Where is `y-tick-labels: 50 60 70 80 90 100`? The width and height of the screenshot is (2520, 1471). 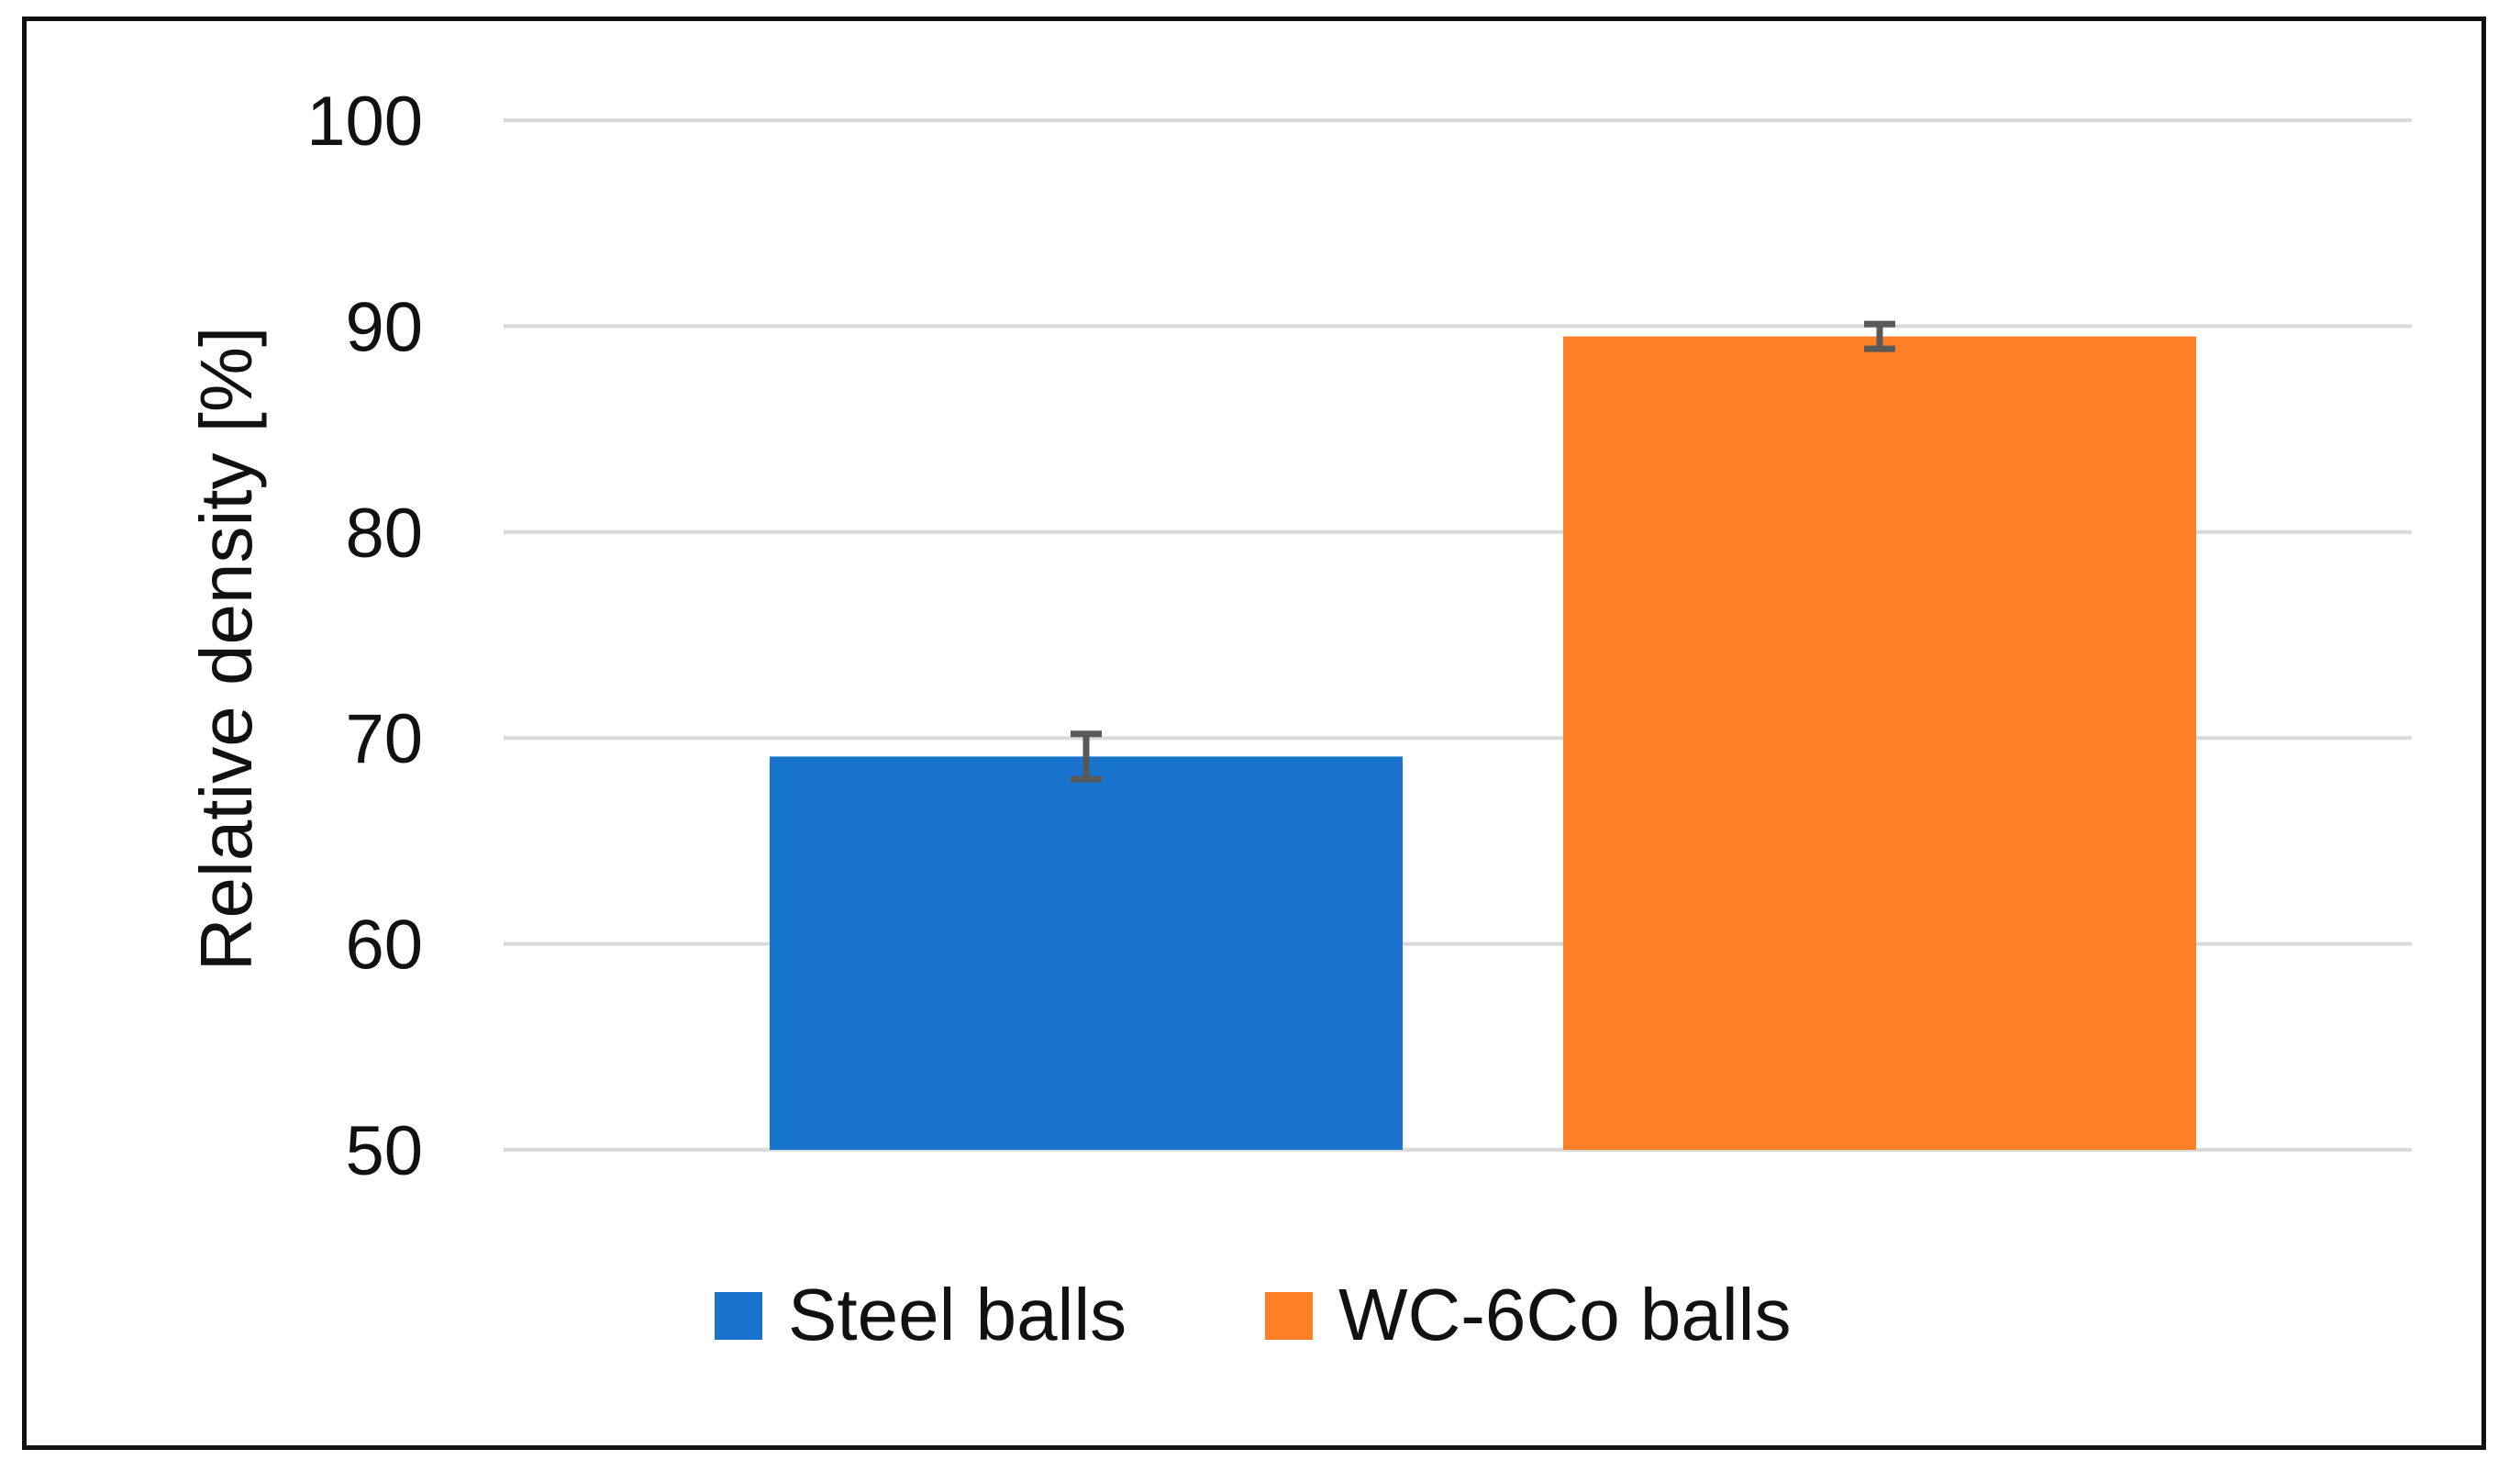
y-tick-labels: 50 60 70 80 90 100 is located at coordinates (364, 636).